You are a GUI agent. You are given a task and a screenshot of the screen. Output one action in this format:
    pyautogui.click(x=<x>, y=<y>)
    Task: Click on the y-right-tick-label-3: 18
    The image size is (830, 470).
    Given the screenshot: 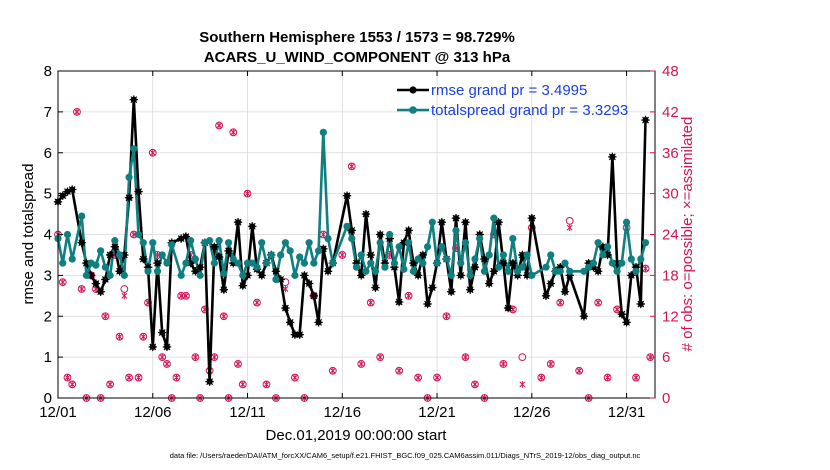 What is the action you would take?
    pyautogui.click(x=670, y=275)
    